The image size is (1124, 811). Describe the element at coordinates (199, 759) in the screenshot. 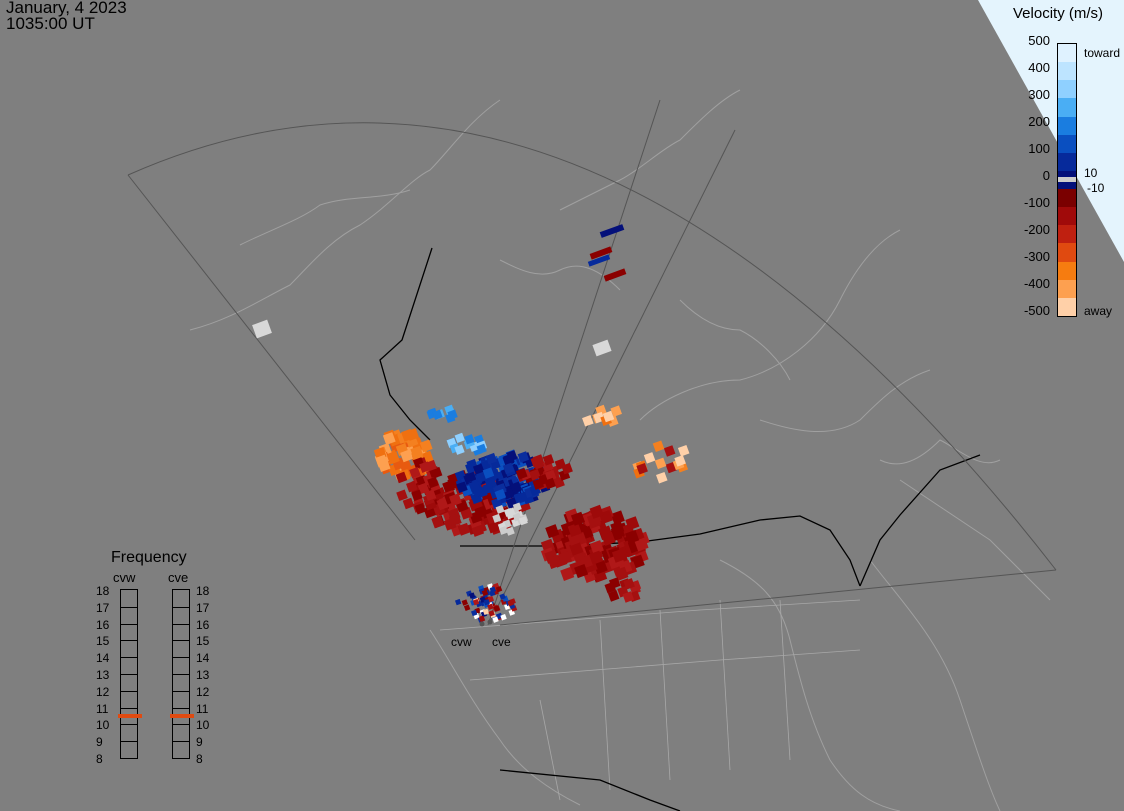

I see `frequency-level-label: 8` at that location.